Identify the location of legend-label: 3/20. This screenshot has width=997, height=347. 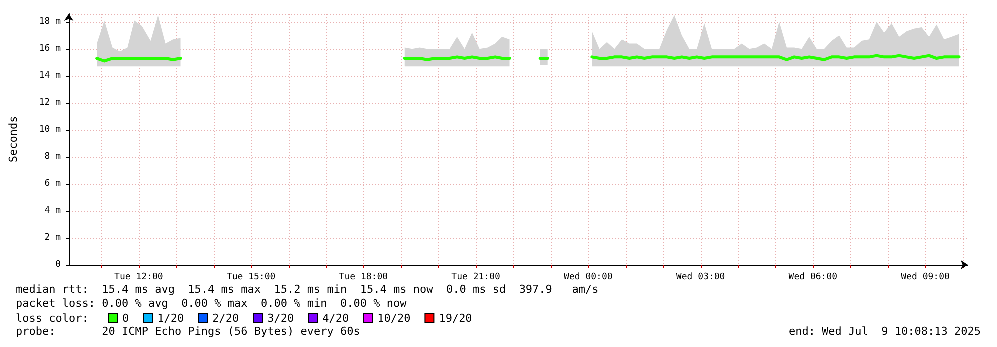
(281, 318).